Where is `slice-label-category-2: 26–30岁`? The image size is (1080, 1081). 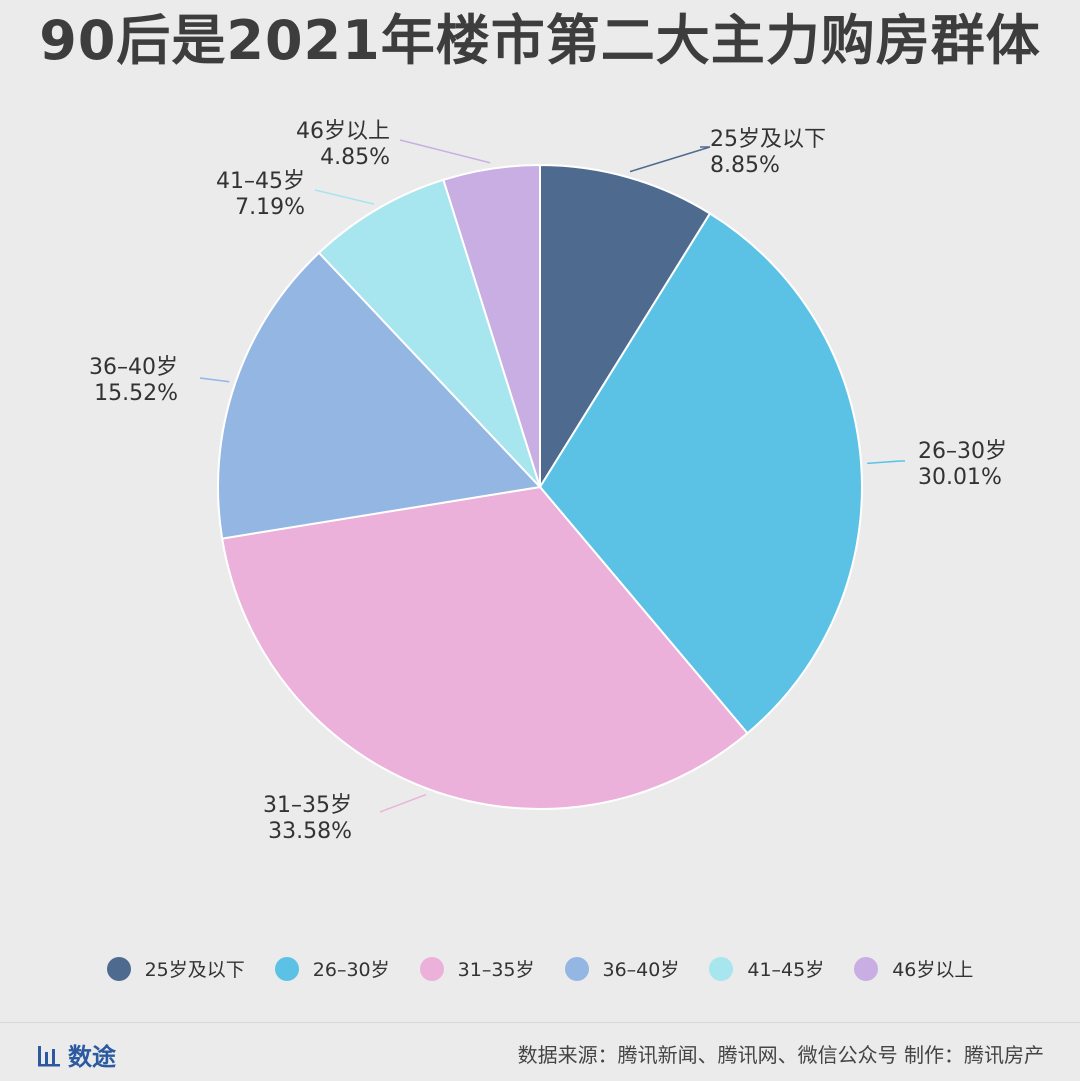
slice-label-category-2: 26–30岁 is located at coordinates (962, 451).